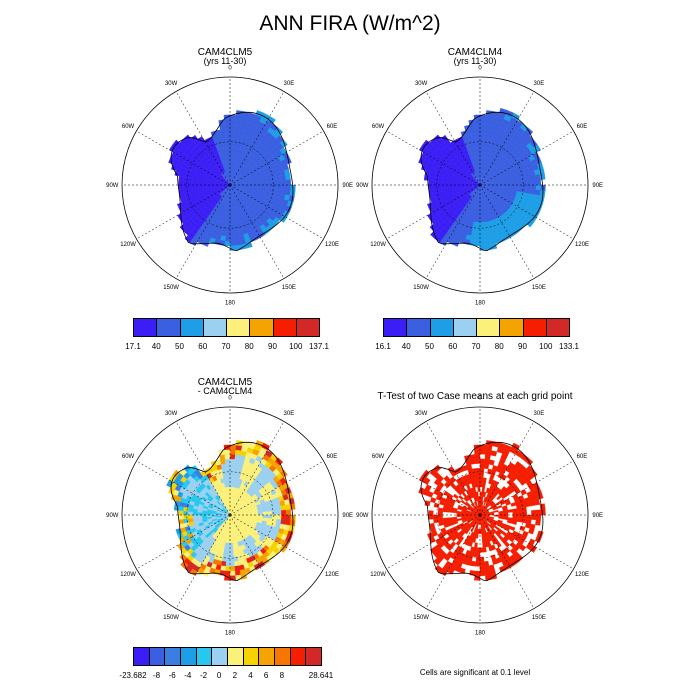  I want to click on map-panel-difference: 0 30E 60E 90E 120E 150E 180 150W 120W 90W 60W 30W, so click(229, 515).